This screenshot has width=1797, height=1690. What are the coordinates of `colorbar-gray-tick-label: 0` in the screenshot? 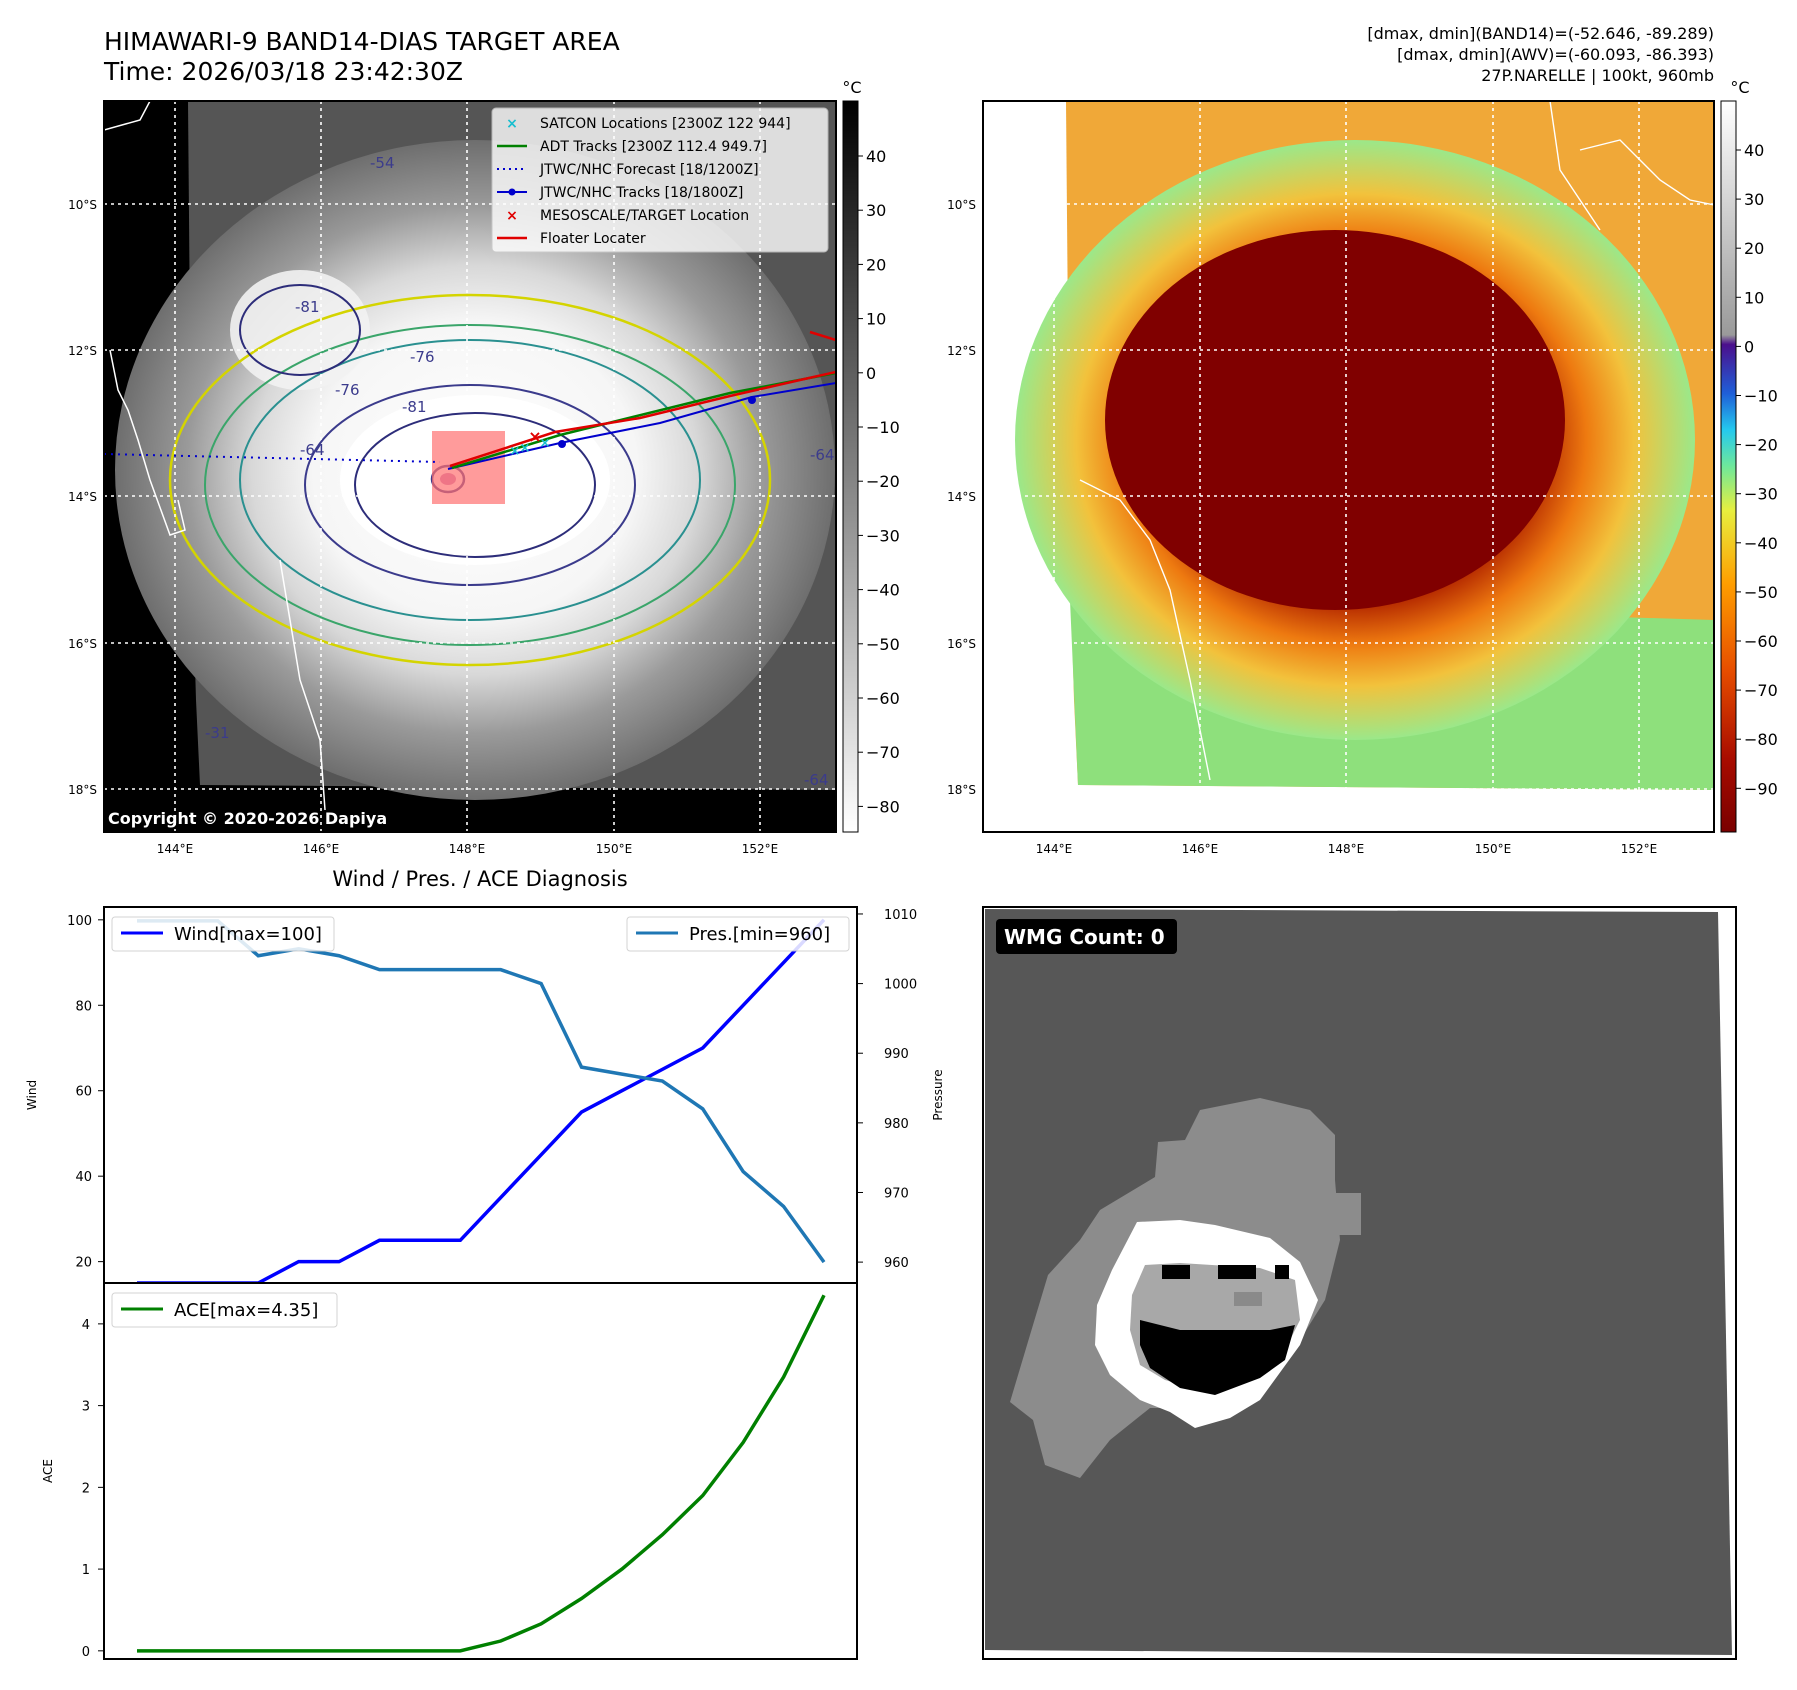 It's located at (871, 373).